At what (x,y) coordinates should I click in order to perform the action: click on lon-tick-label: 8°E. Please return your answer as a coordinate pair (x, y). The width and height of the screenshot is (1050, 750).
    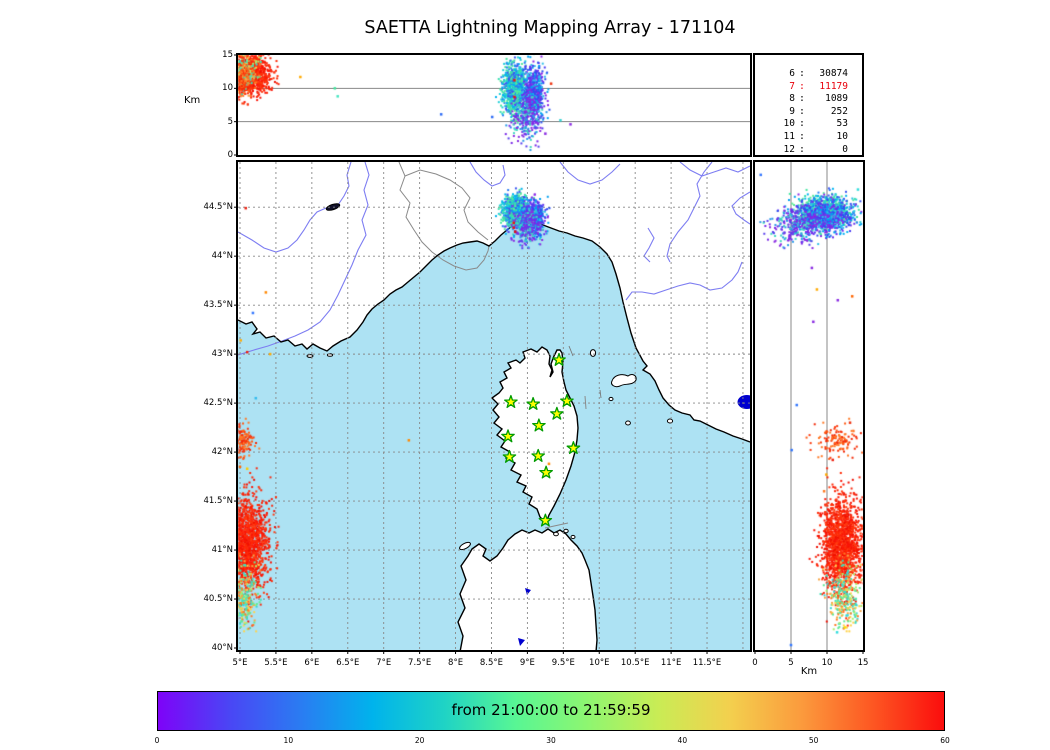
    Looking at the image, I should click on (456, 663).